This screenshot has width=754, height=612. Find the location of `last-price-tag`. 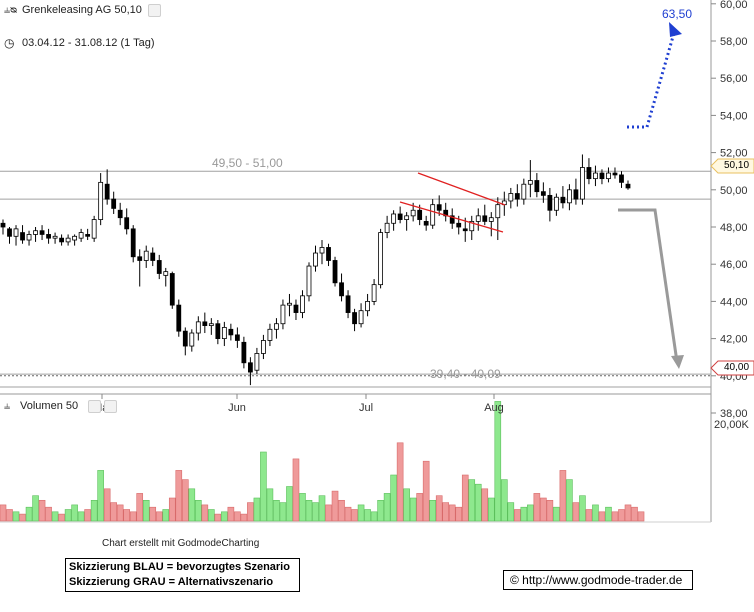

last-price-tag is located at coordinates (732, 166).